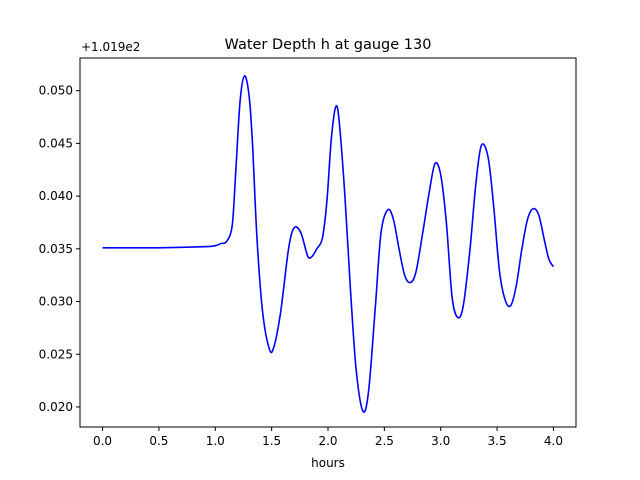 The height and width of the screenshot is (480, 640). What do you see at coordinates (328, 45) in the screenshot?
I see `chart-title: Water Depth h at gauge 130` at bounding box center [328, 45].